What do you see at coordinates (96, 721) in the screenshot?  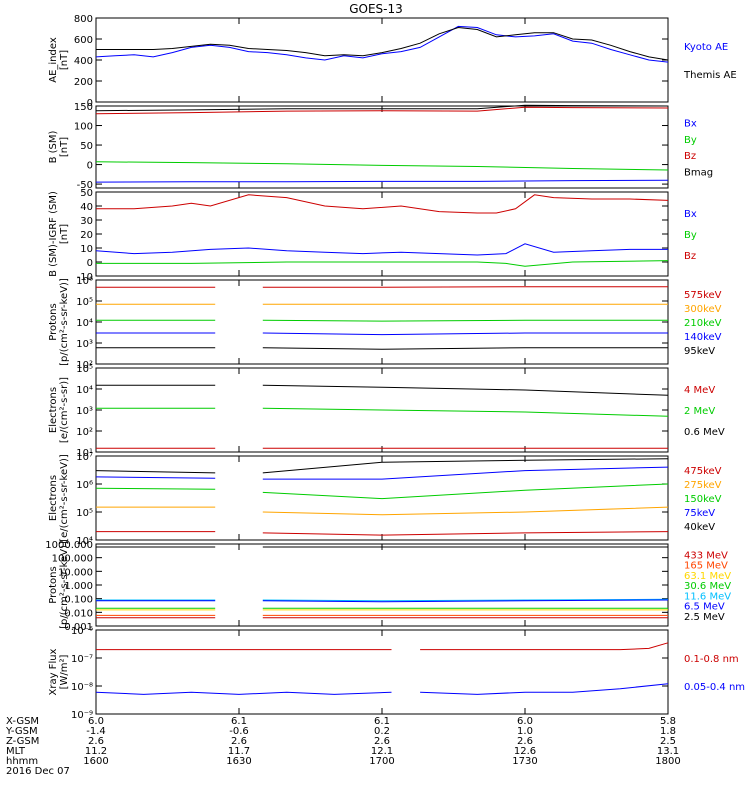 I see `ephemeris-value: 6.0` at bounding box center [96, 721].